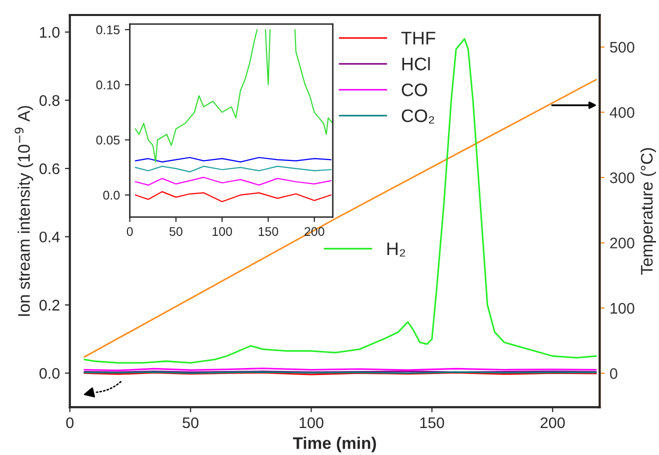 This screenshot has height=455, width=659. What do you see at coordinates (49, 305) in the screenshot?
I see `y-tick-label: 0.2` at bounding box center [49, 305].